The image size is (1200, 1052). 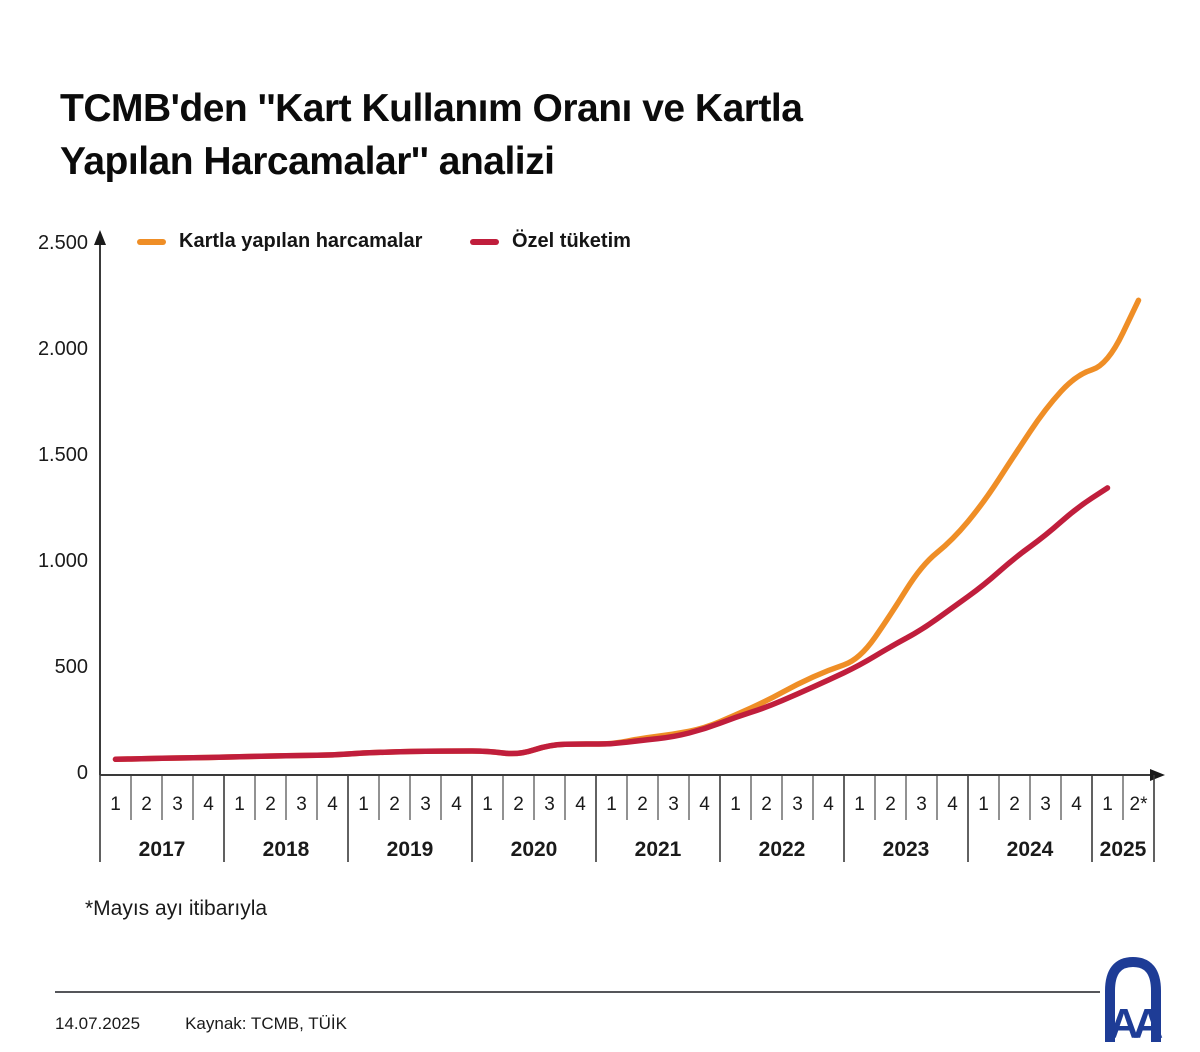 What do you see at coordinates (63, 455) in the screenshot?
I see `svg-text: 1.500` at bounding box center [63, 455].